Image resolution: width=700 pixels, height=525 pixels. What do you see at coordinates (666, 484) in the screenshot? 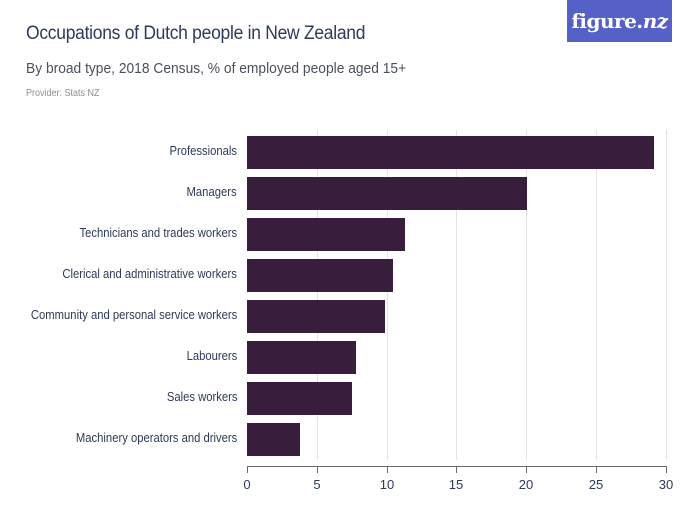
I see `x-tick-label: 30` at bounding box center [666, 484].